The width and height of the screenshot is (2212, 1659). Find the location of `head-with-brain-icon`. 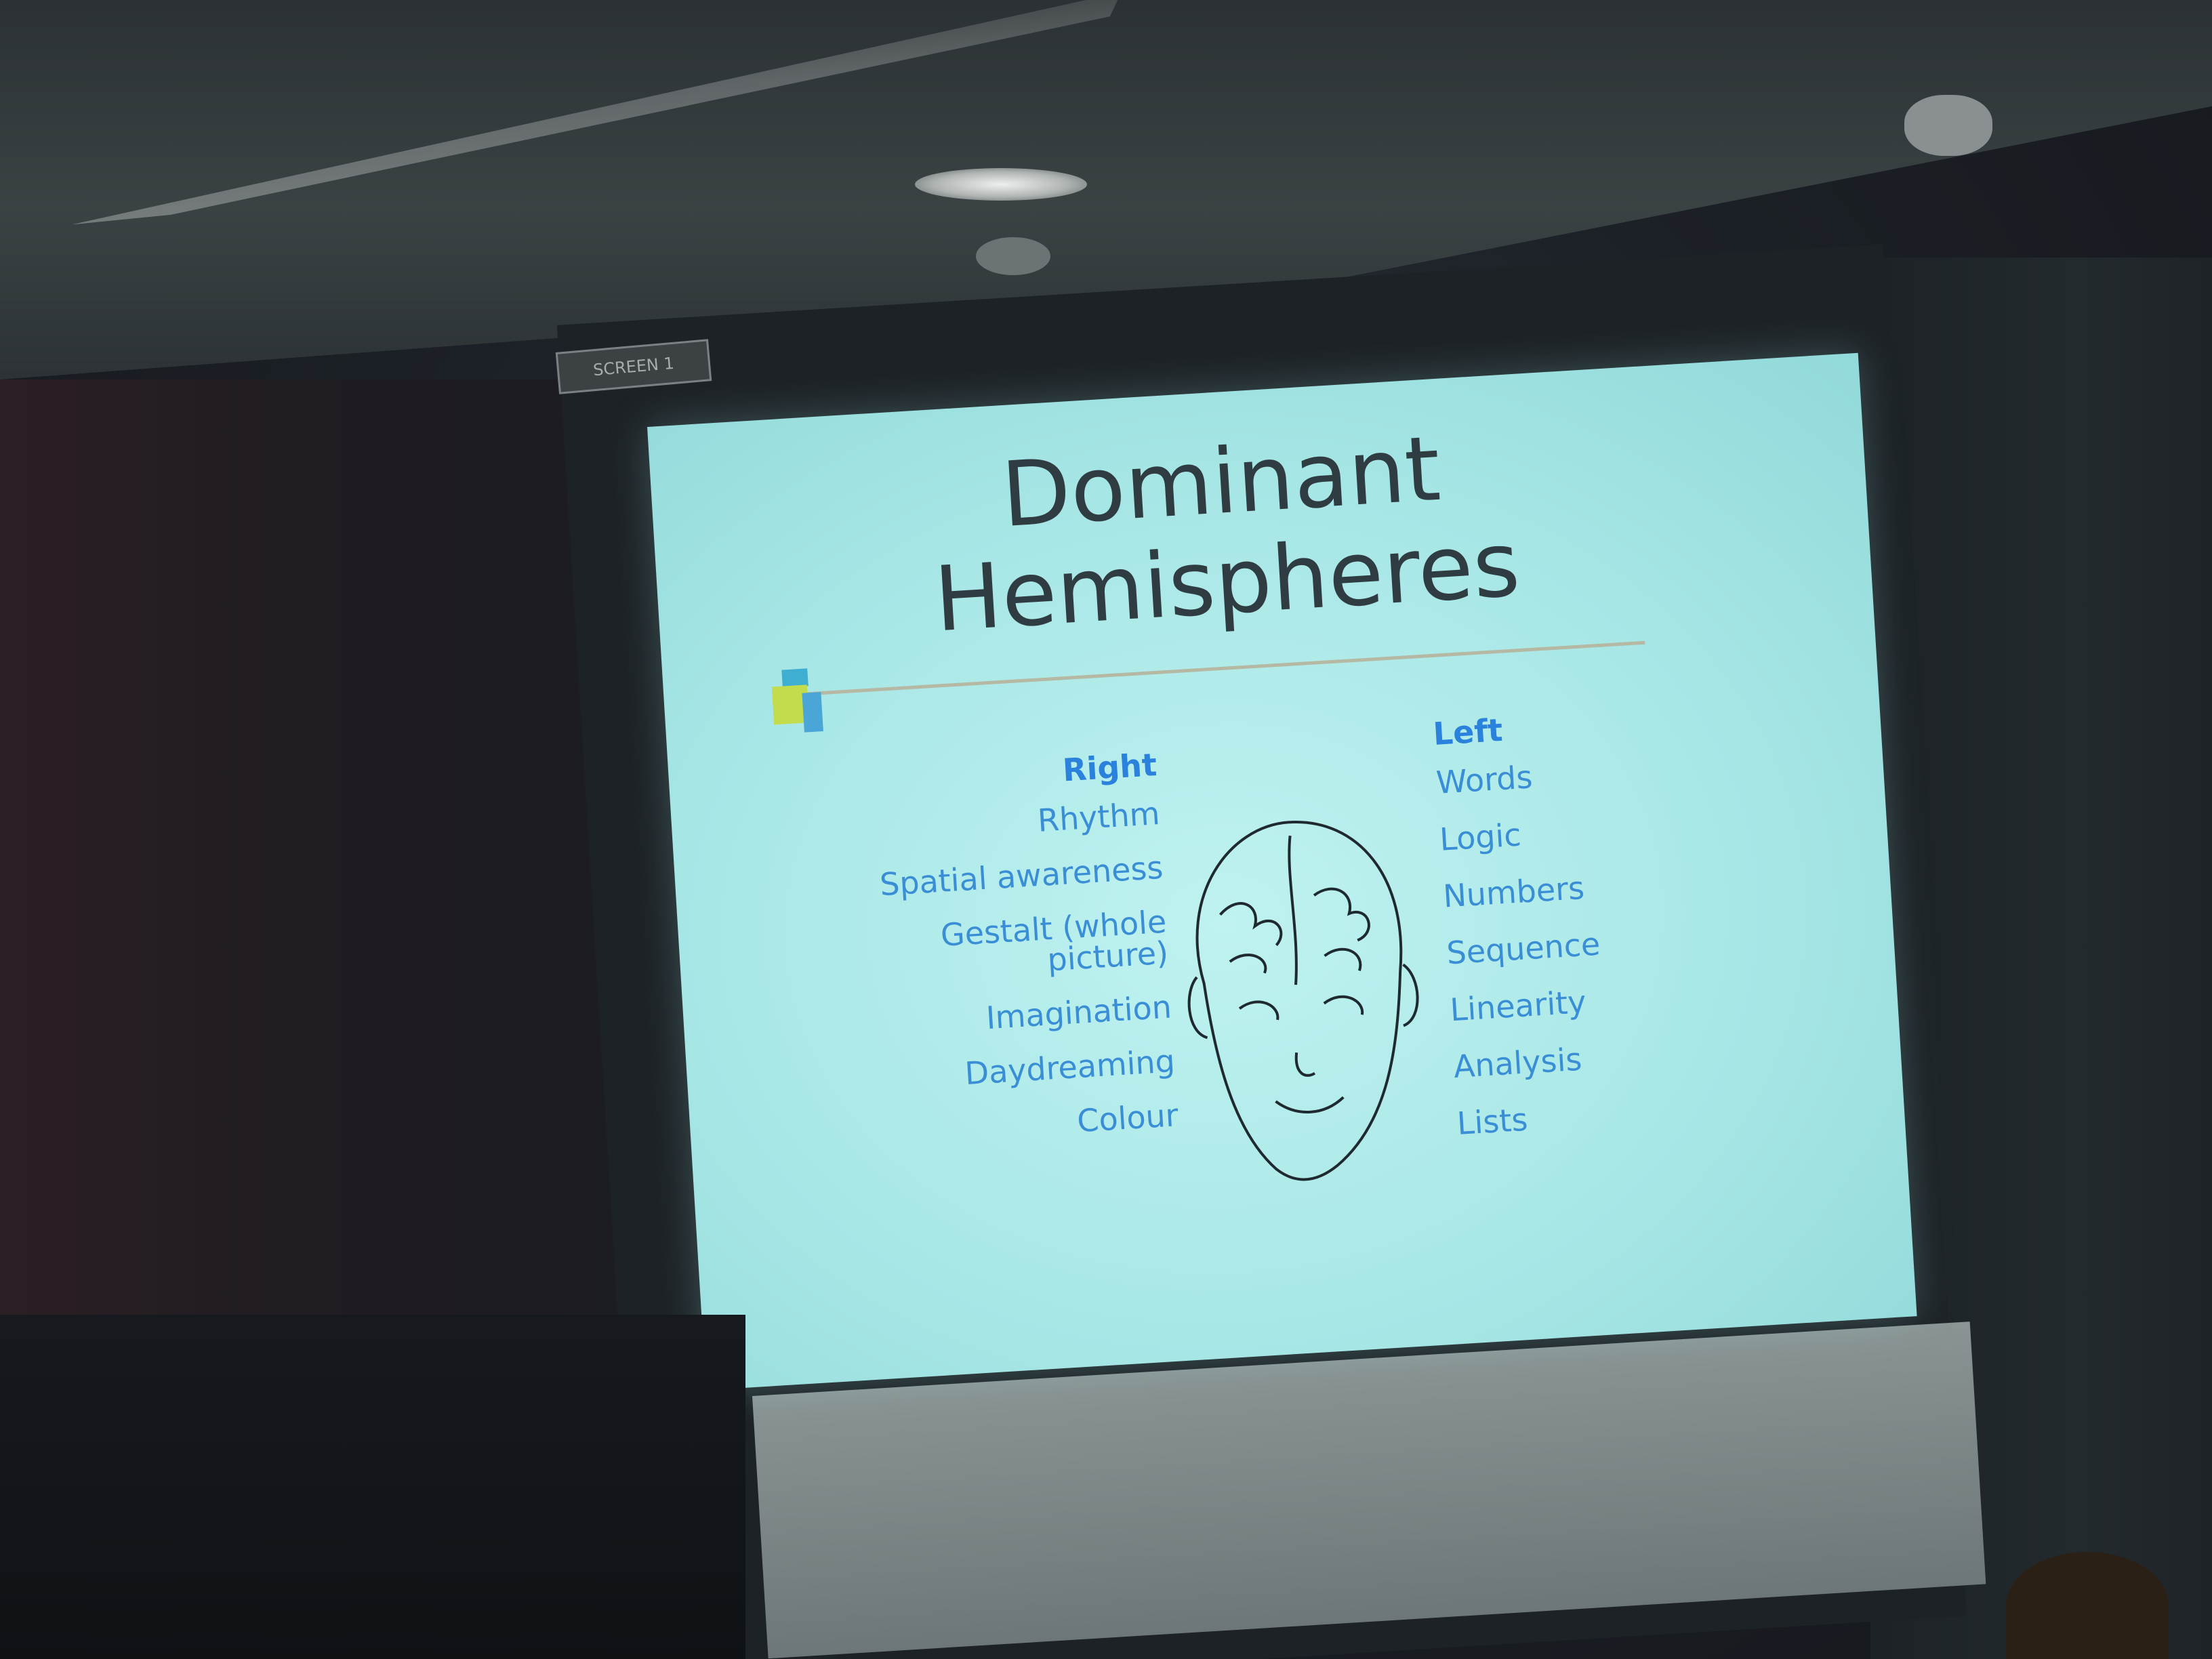

head-with-brain-icon is located at coordinates (1303, 1001).